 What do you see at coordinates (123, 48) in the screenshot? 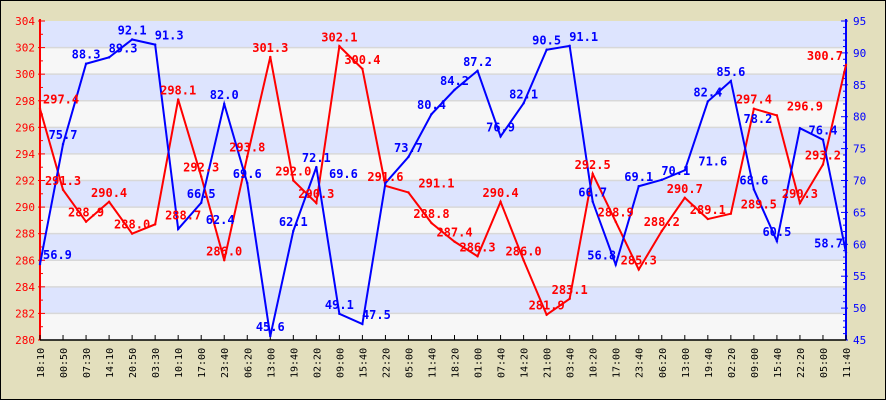
I see `data-label: 89.3` at bounding box center [123, 48].